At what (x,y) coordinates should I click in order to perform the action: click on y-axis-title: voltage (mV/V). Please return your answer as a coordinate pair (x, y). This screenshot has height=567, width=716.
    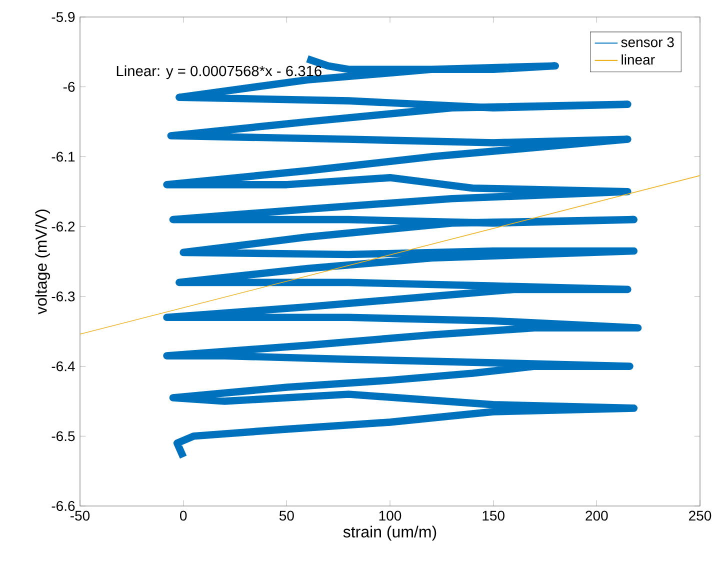
    Looking at the image, I should click on (42, 262).